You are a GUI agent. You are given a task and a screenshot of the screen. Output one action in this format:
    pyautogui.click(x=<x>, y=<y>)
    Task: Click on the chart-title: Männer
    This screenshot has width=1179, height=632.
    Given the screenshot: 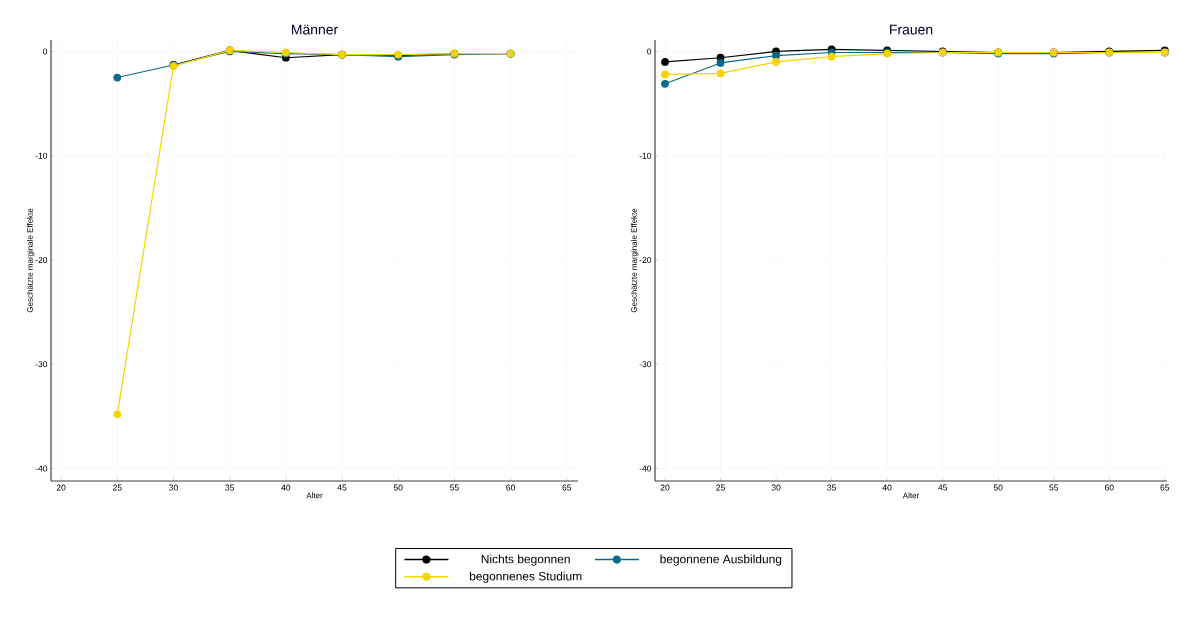 What is the action you would take?
    pyautogui.click(x=315, y=29)
    